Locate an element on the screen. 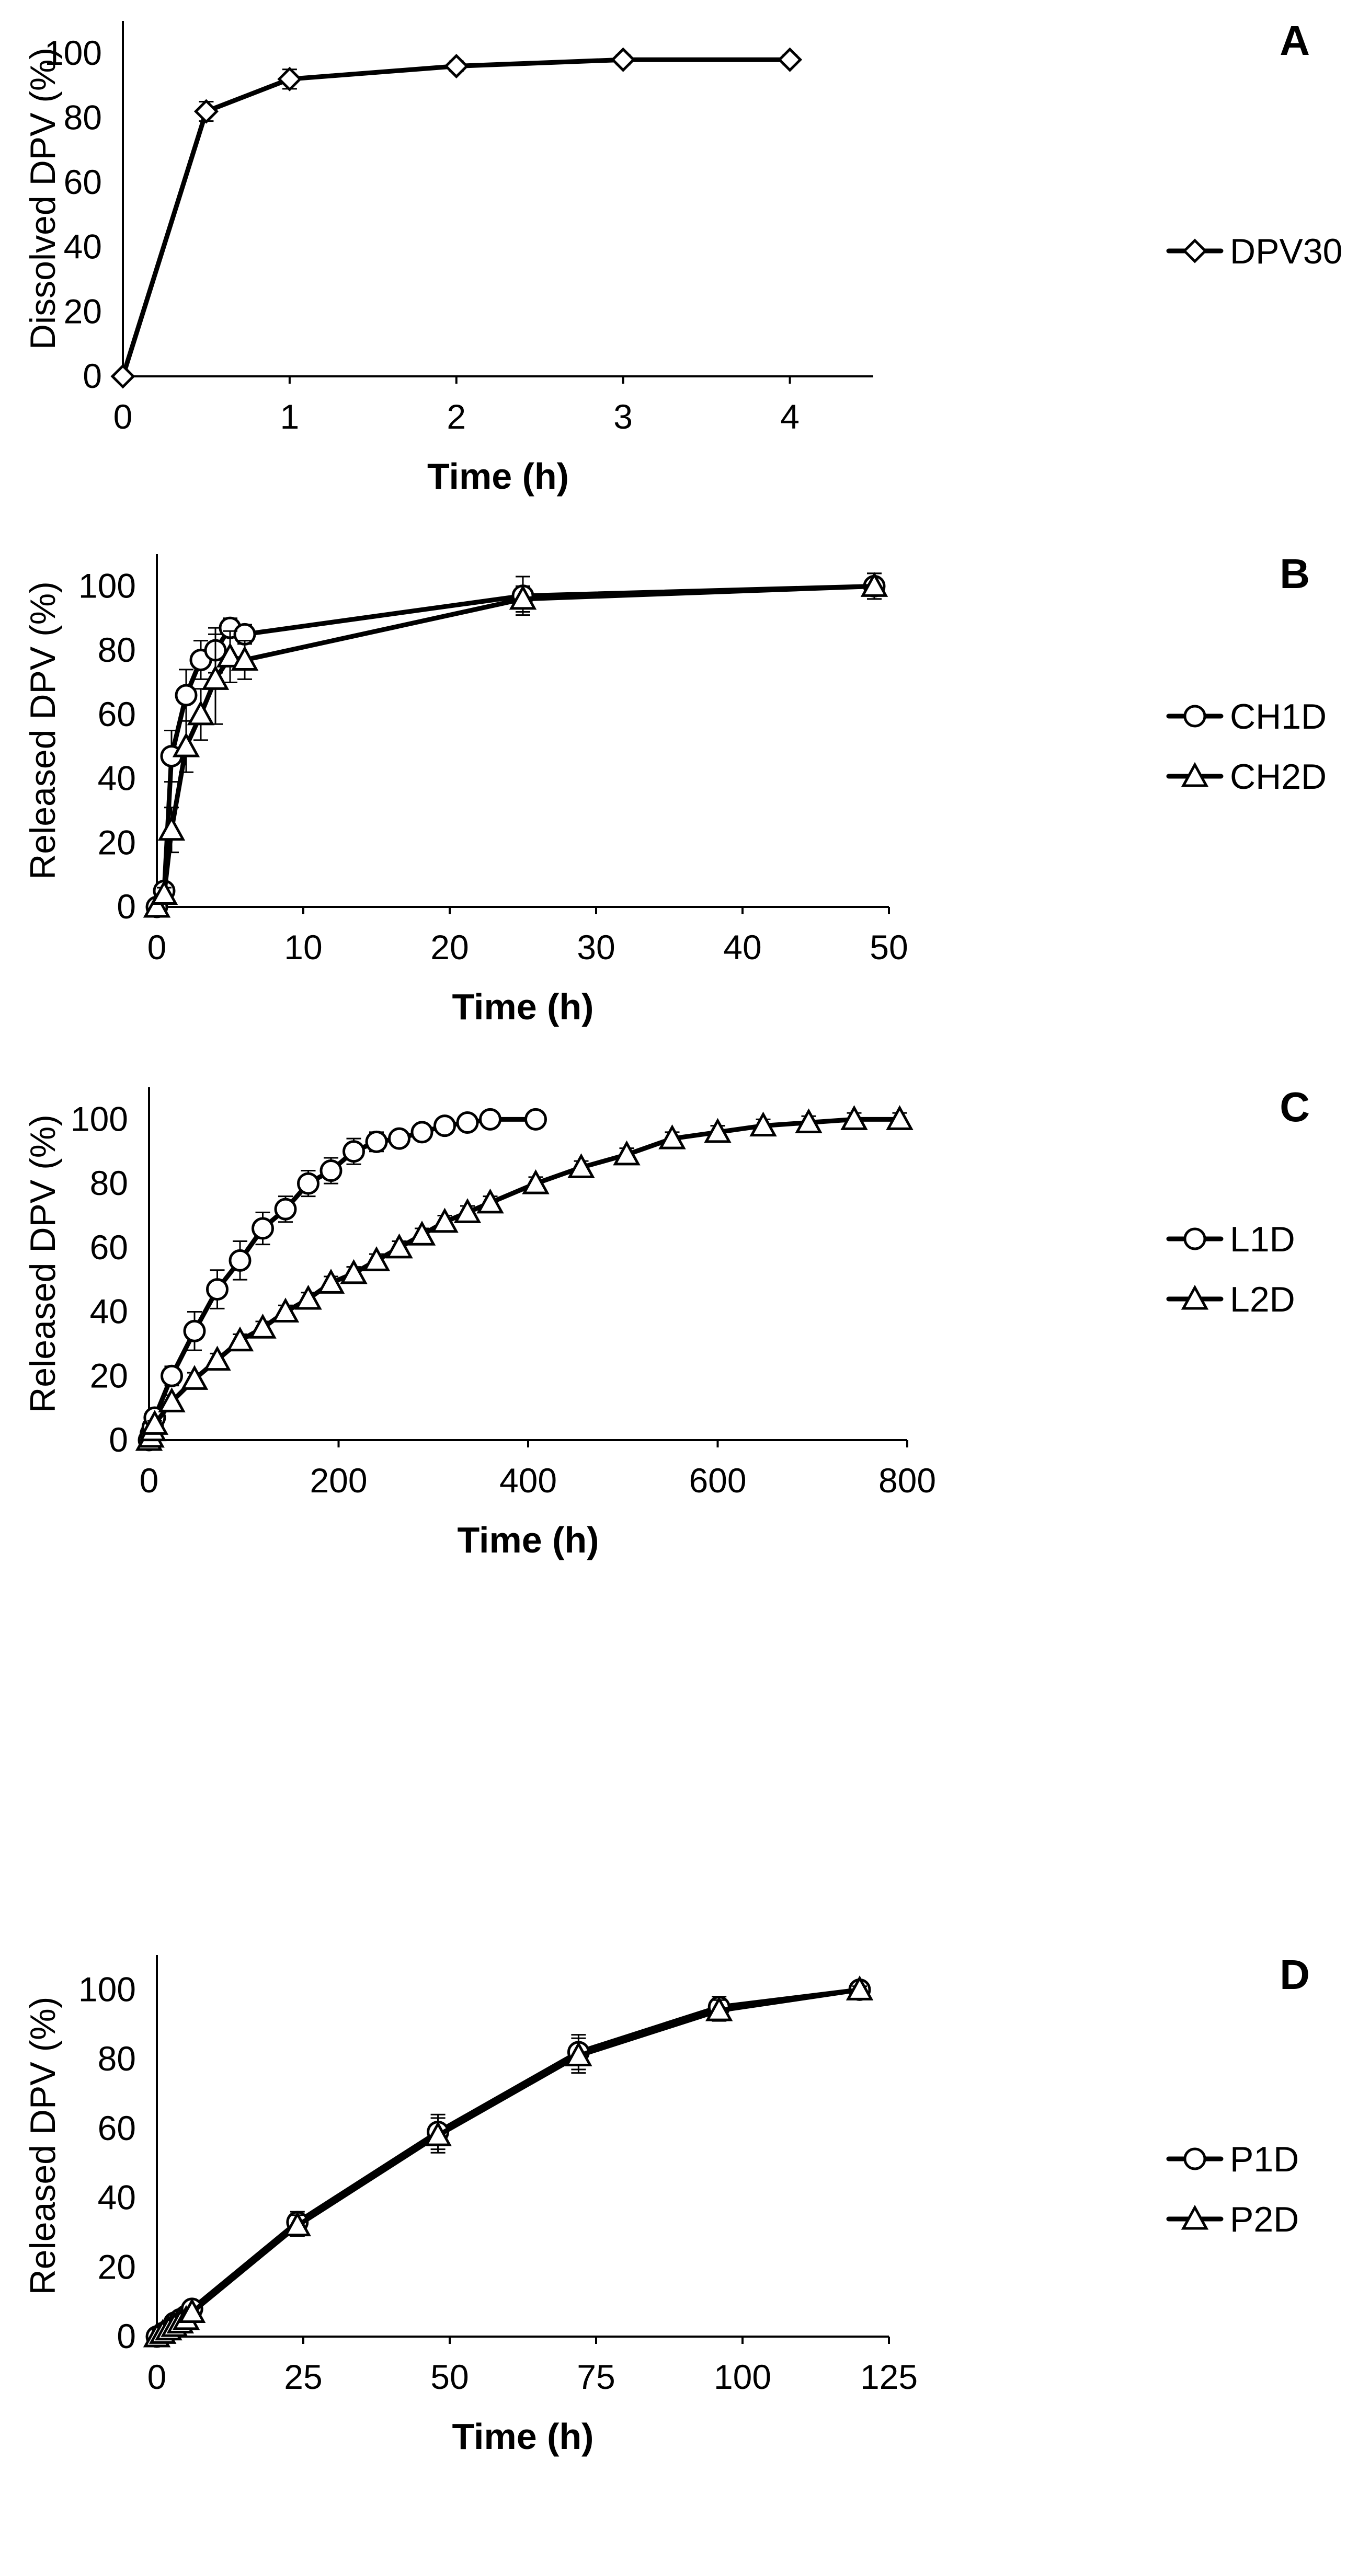  legend-dpv30-marker is located at coordinates (1194, 250).